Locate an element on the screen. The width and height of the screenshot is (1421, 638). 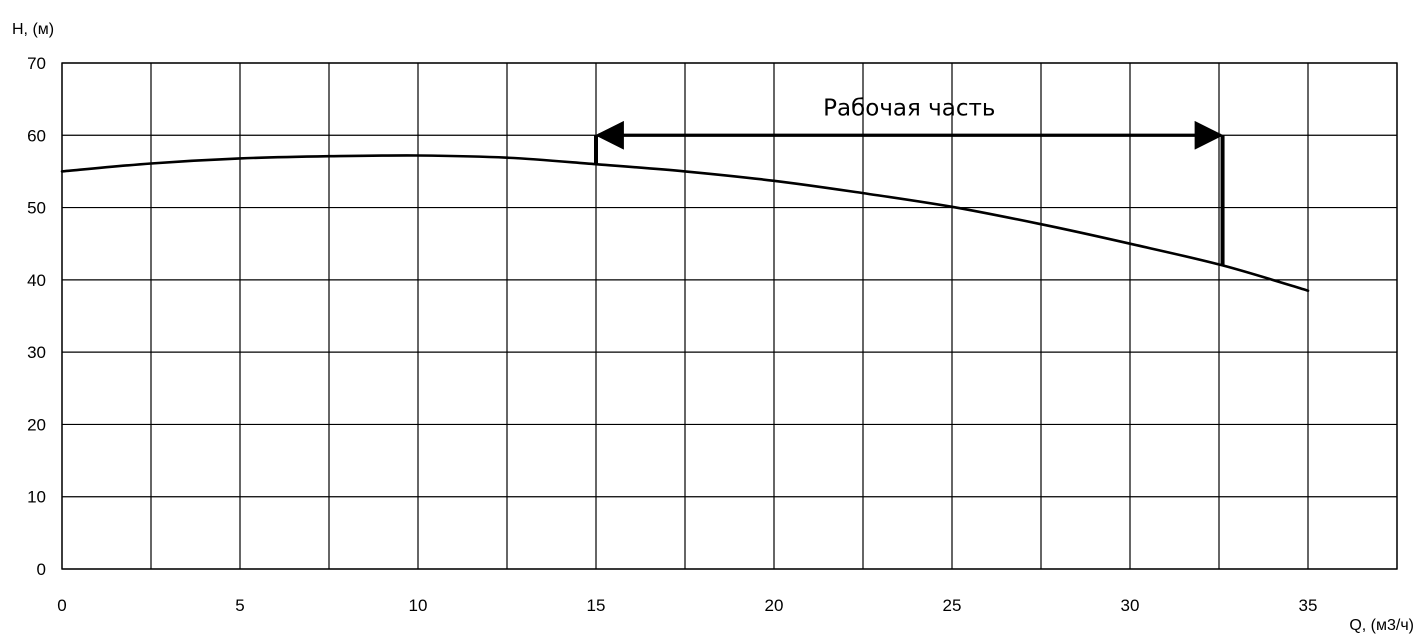
y-tick-label: 70 is located at coordinates (36, 63).